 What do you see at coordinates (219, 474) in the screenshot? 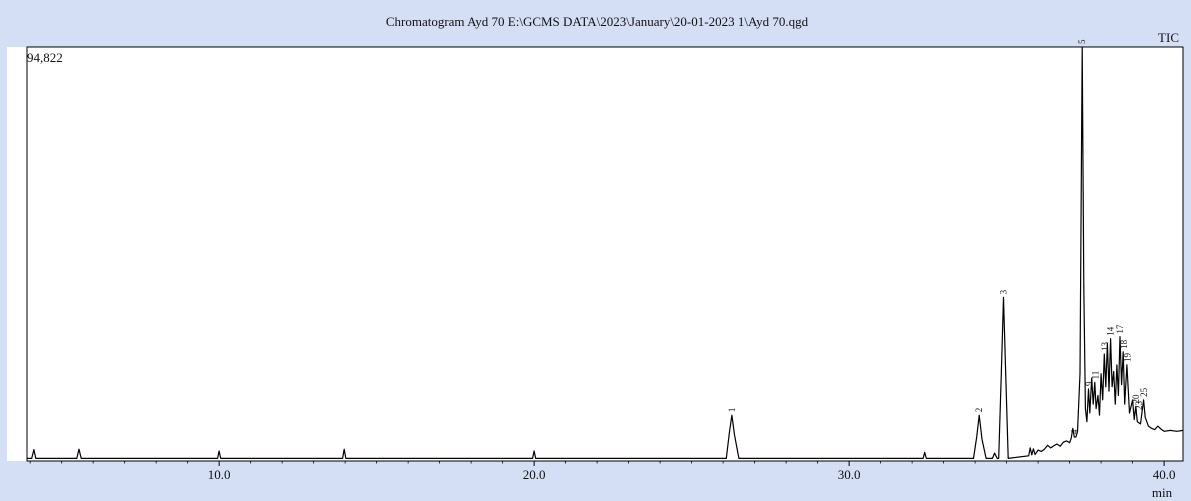
I see `x-tick-label: 10.0` at bounding box center [219, 474].